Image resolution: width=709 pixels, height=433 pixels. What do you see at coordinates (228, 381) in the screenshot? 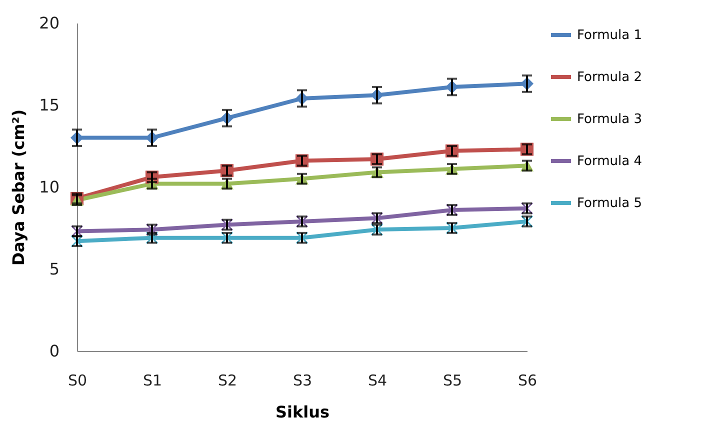
I see `x-tick-label: S2` at bounding box center [228, 381].